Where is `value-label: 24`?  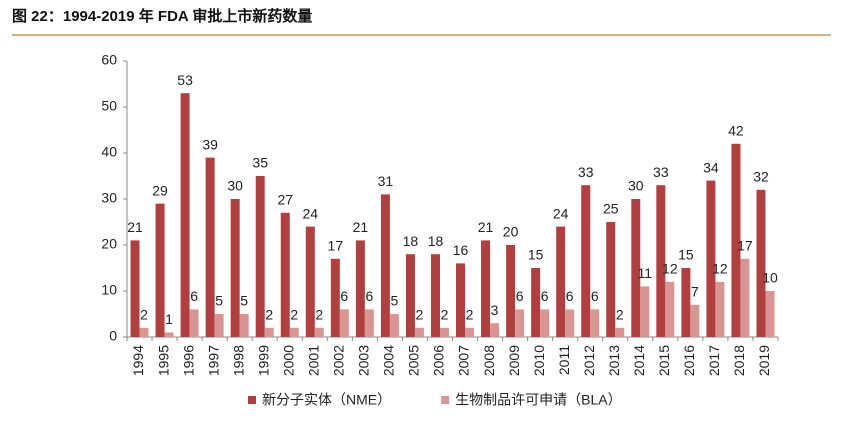
value-label: 24 is located at coordinates (561, 213).